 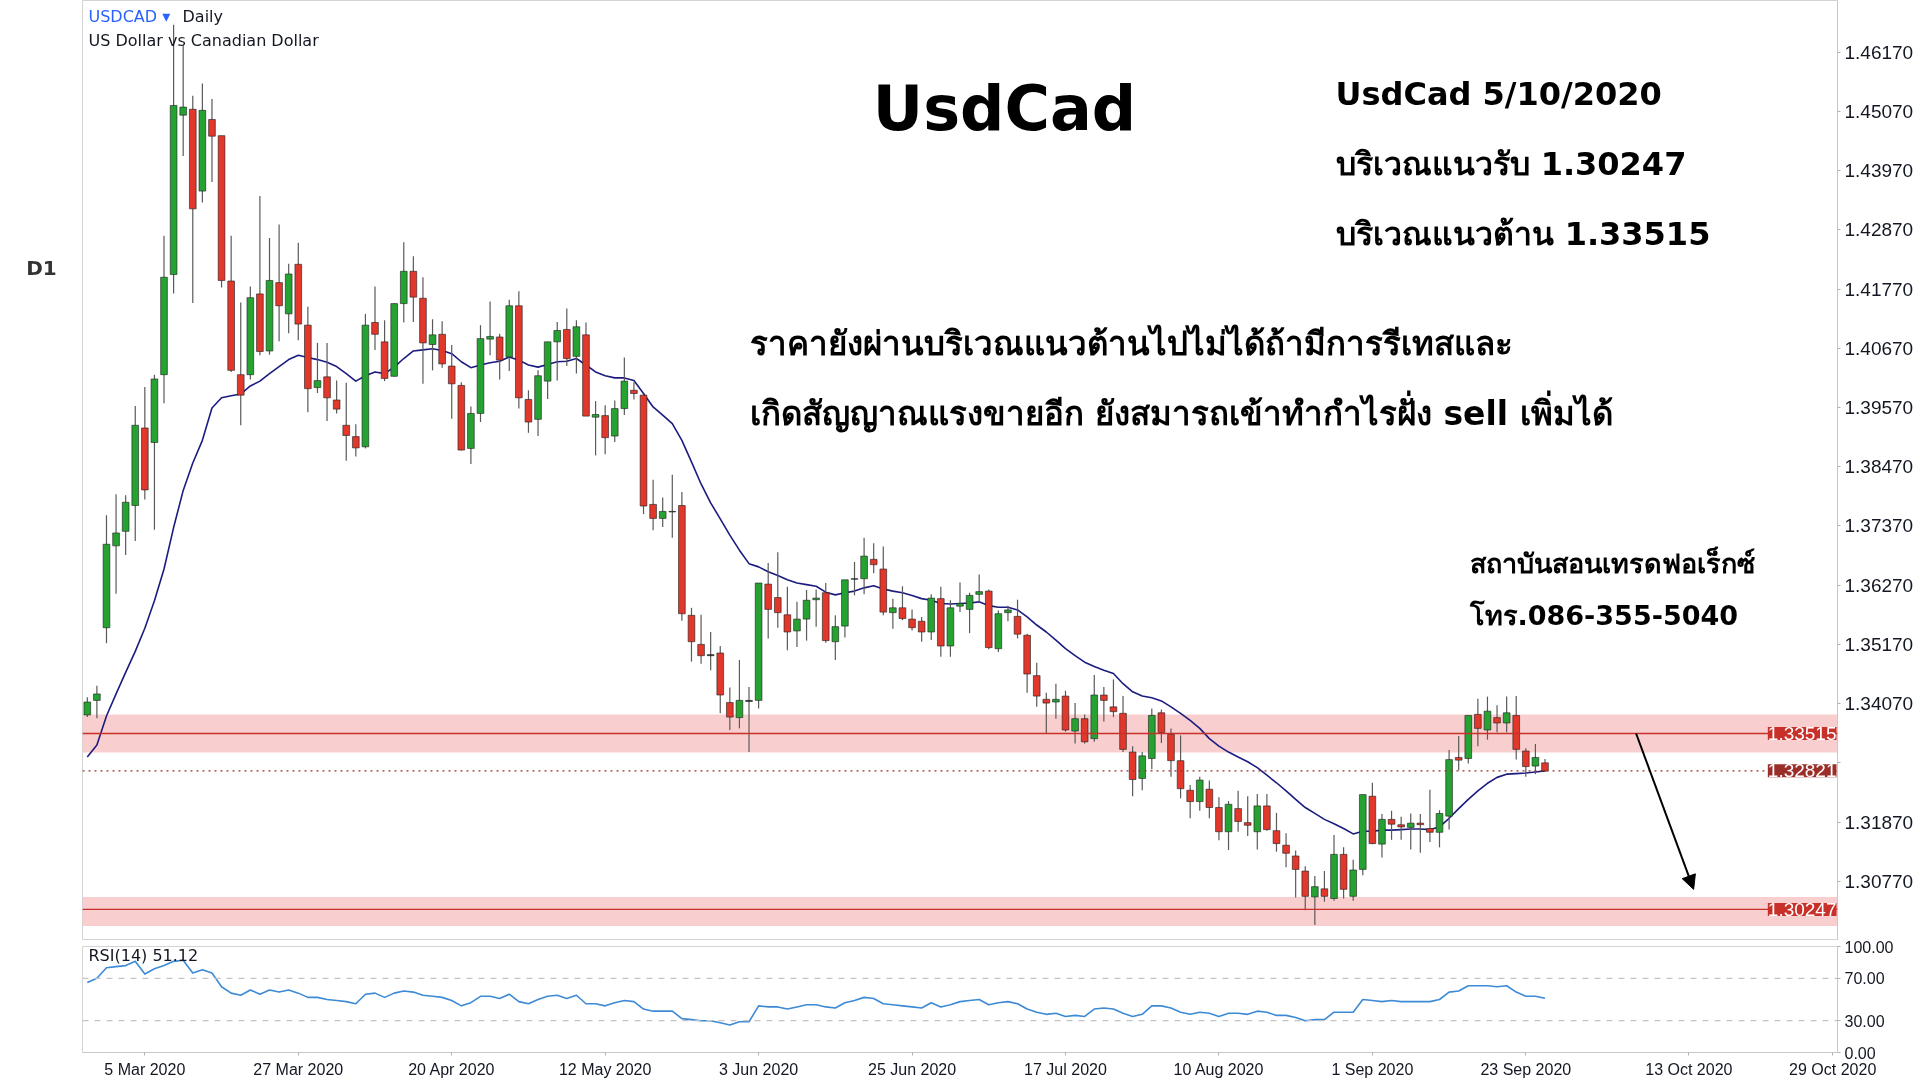 I want to click on annotation: USDCAD ▾, so click(x=129, y=16).